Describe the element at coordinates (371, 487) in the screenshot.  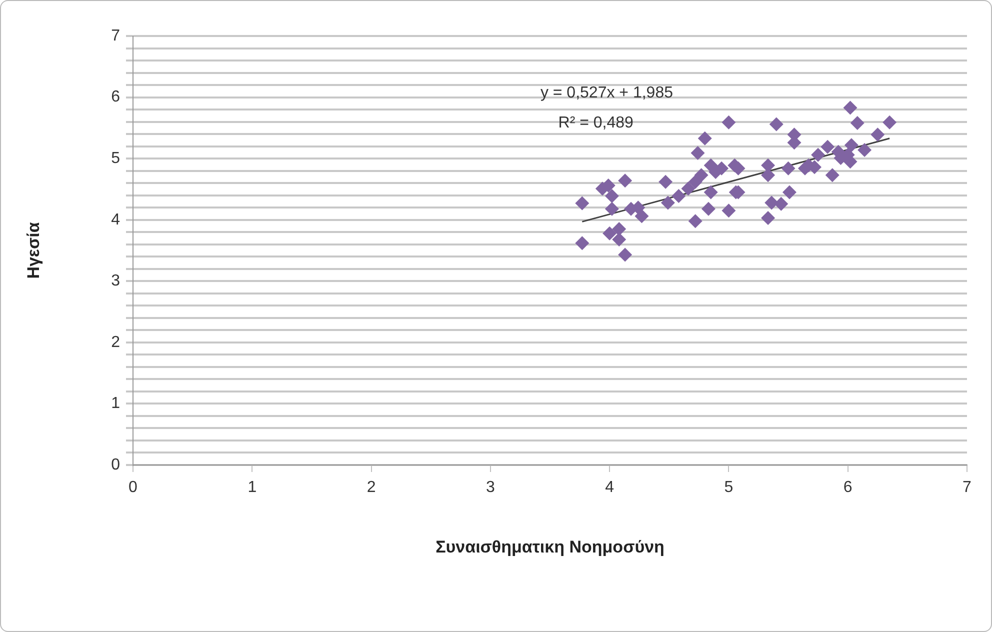
I see `x-tick-label: 2` at that location.